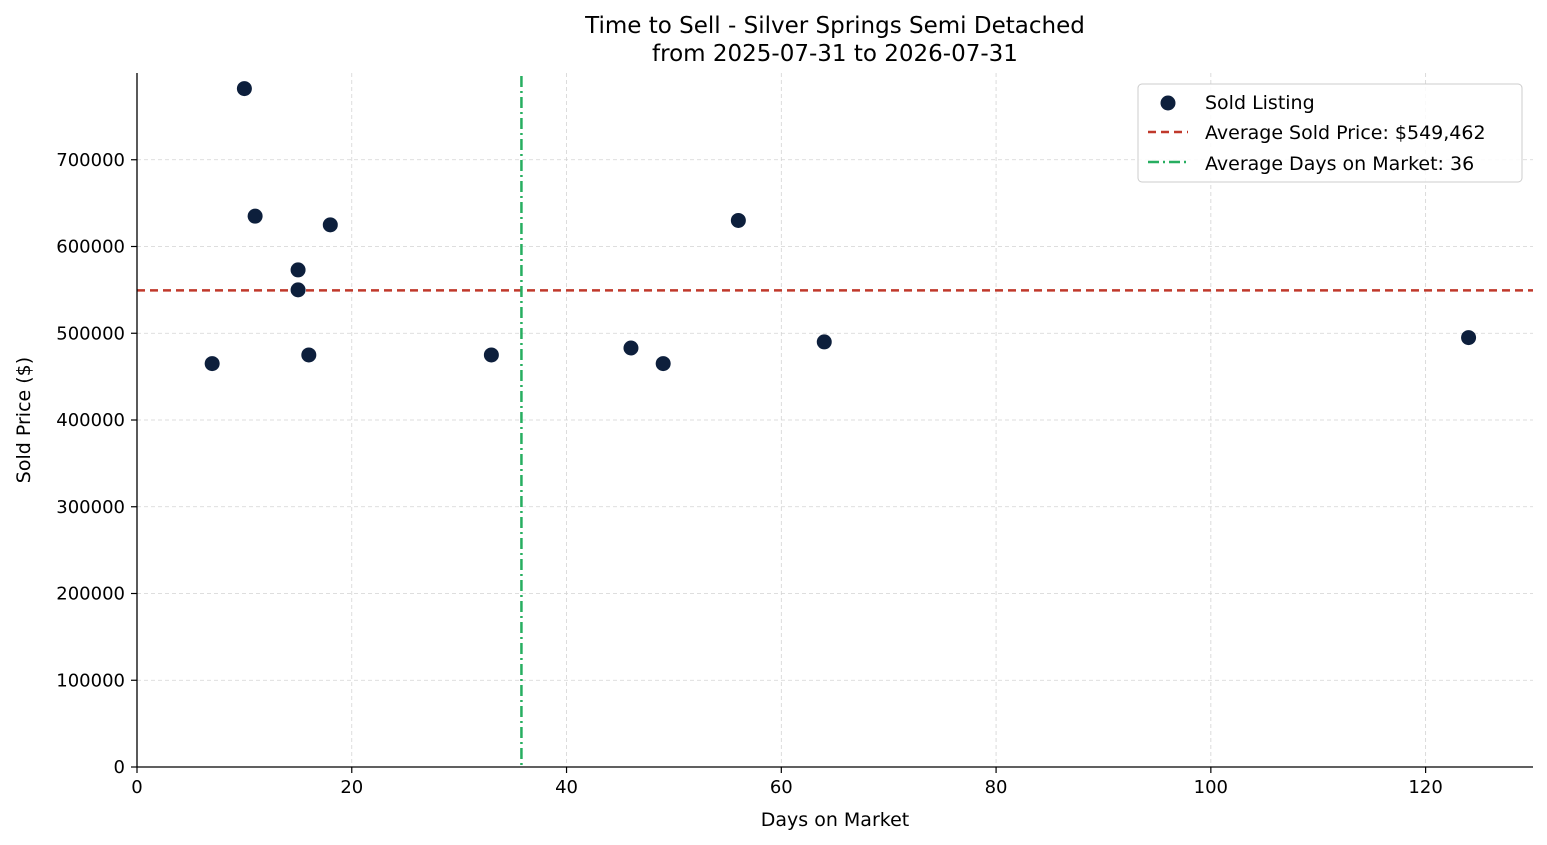  What do you see at coordinates (119, 767) in the screenshot?
I see `y-tick-label: 0` at bounding box center [119, 767].